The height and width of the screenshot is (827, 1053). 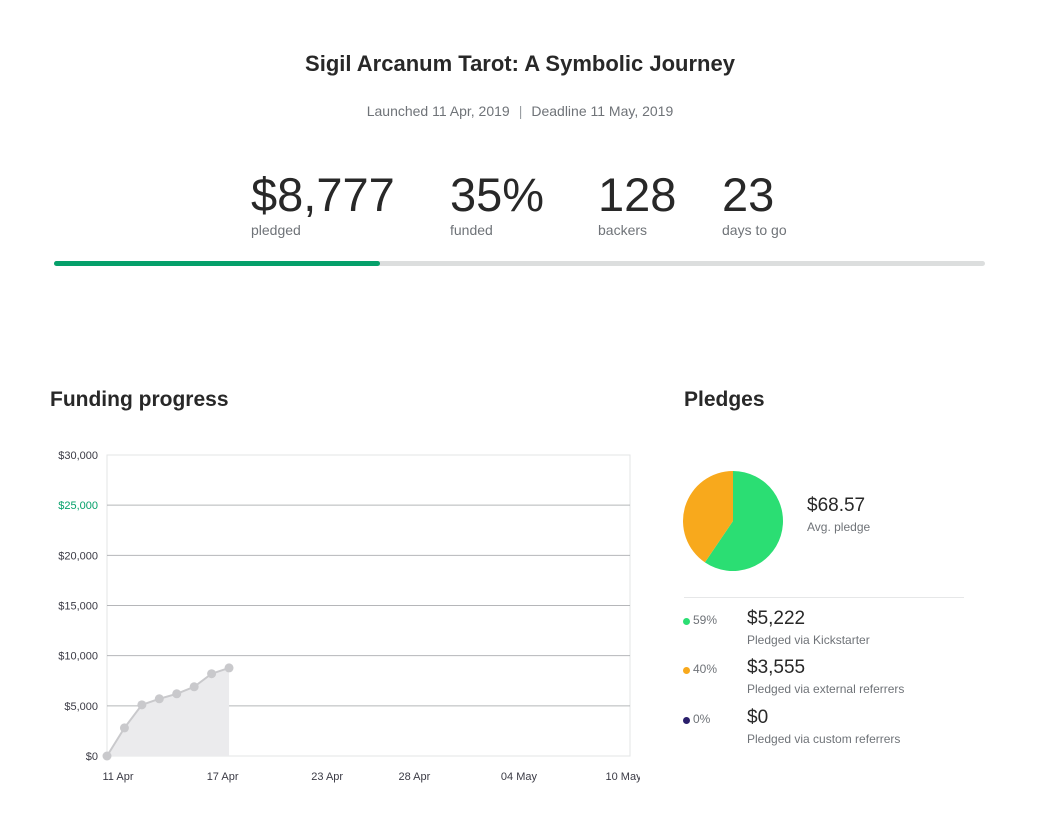 What do you see at coordinates (217, 263) in the screenshot?
I see `funding-progress-fill` at bounding box center [217, 263].